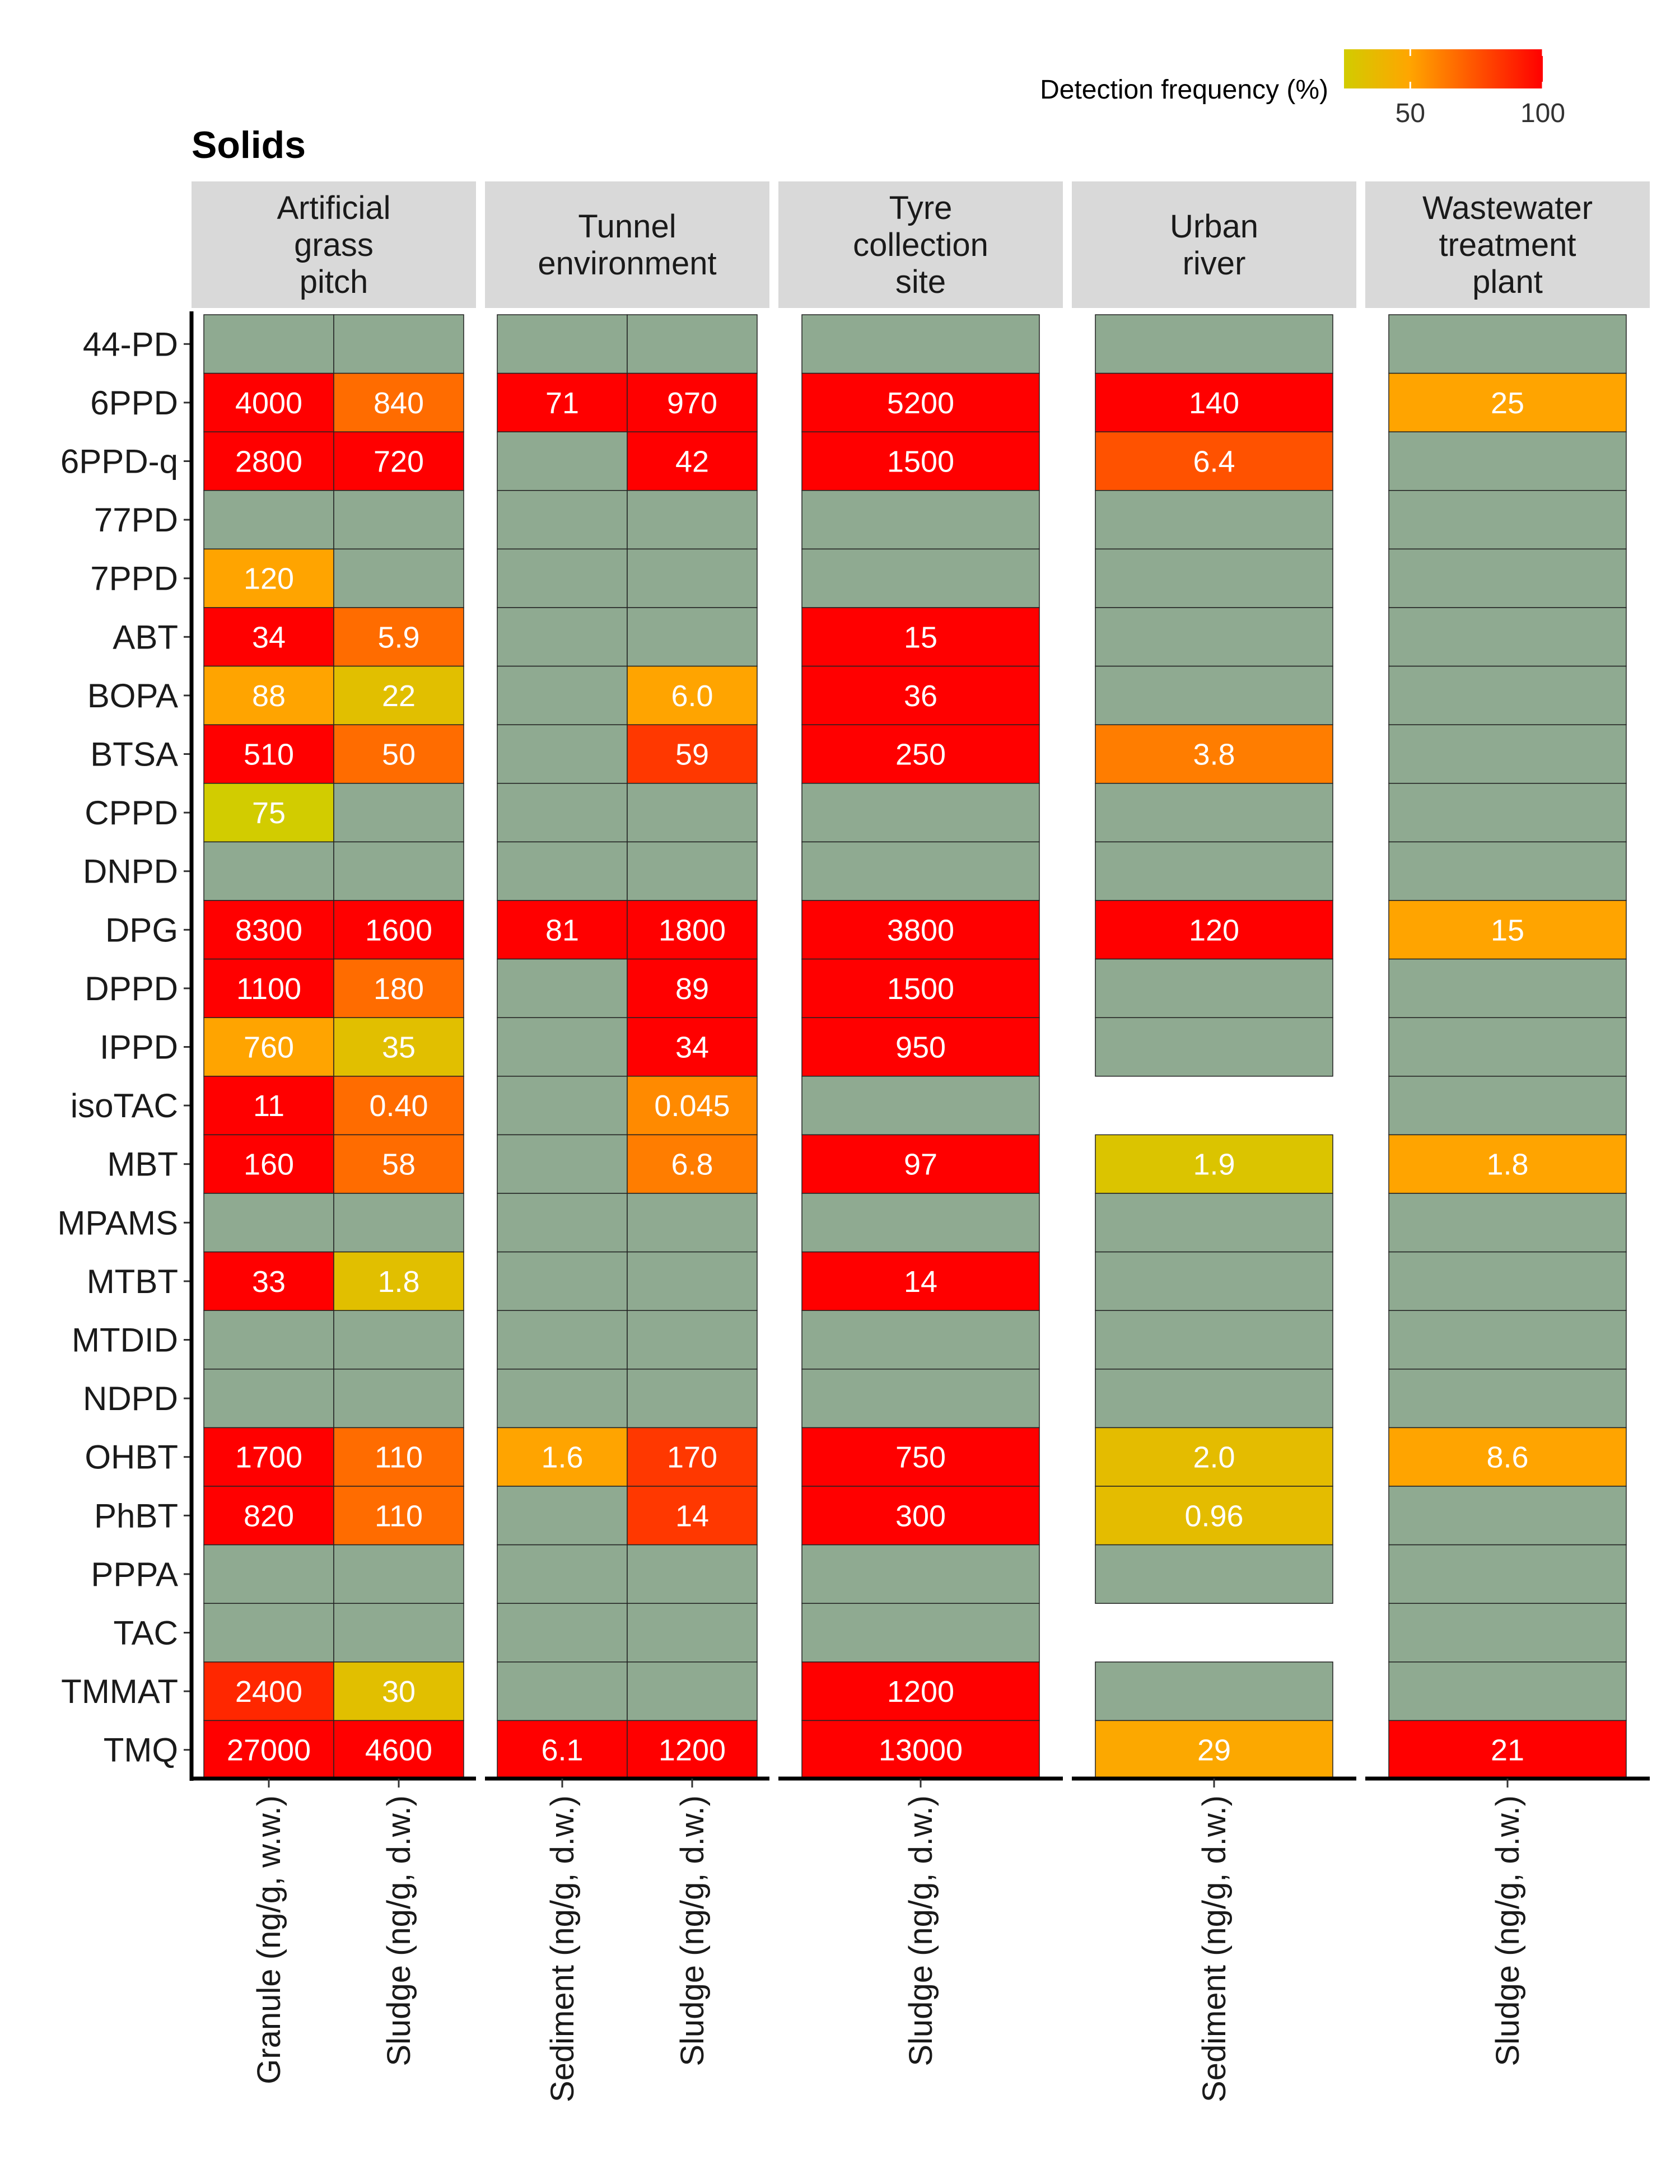 The width and height of the screenshot is (1680, 2184). What do you see at coordinates (1214, 227) in the screenshot?
I see `facet-label-urban-river: Urban` at bounding box center [1214, 227].